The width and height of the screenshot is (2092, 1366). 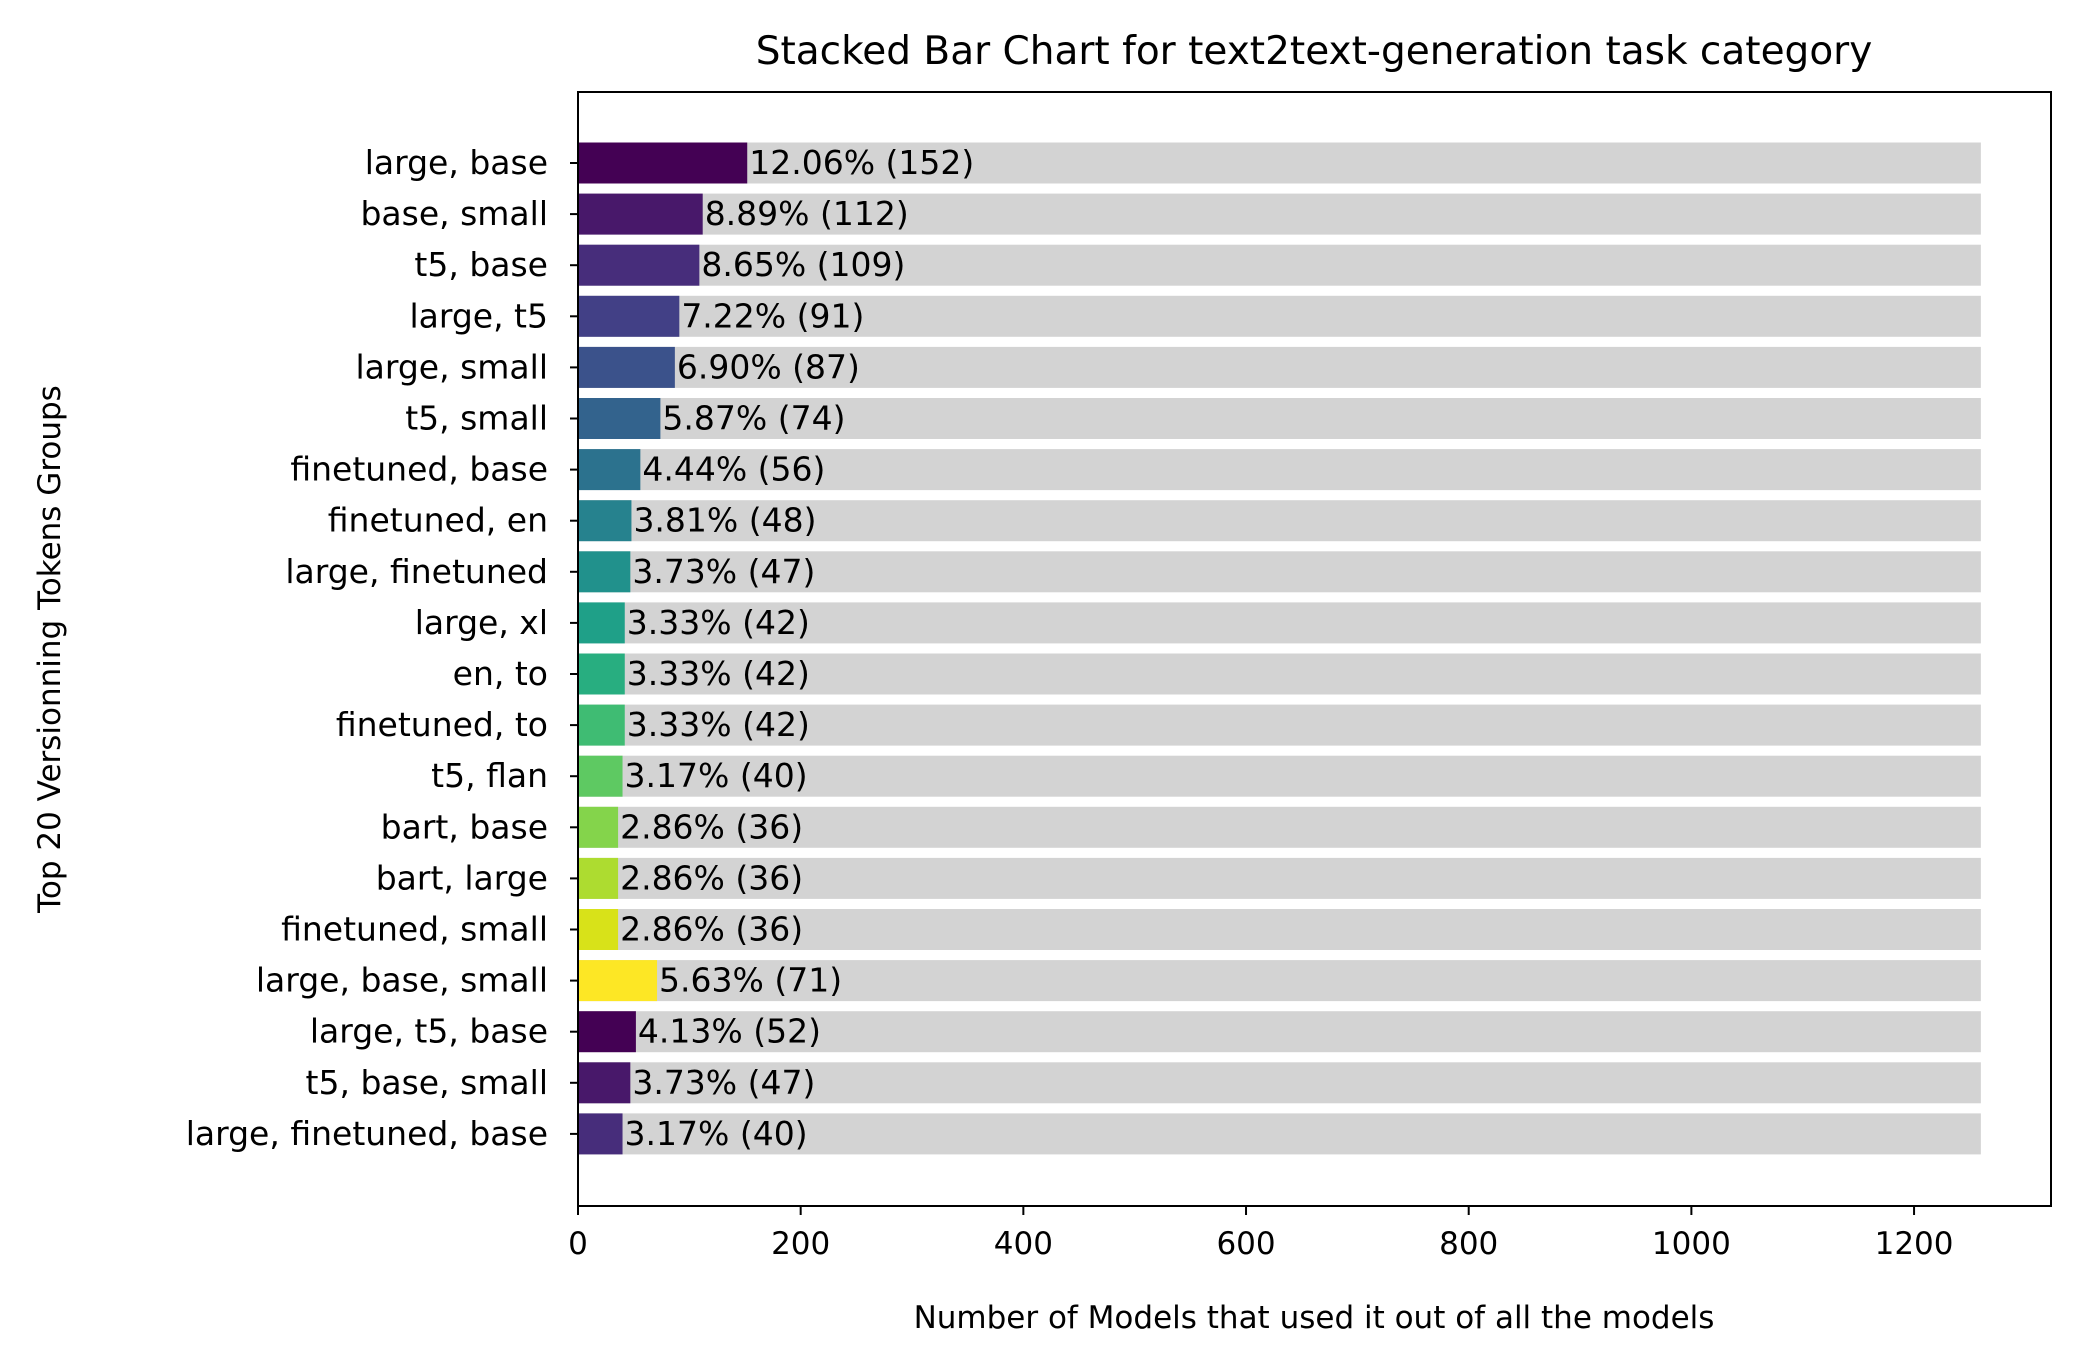 I want to click on y-tick-label: t5, flan, so click(x=489, y=775).